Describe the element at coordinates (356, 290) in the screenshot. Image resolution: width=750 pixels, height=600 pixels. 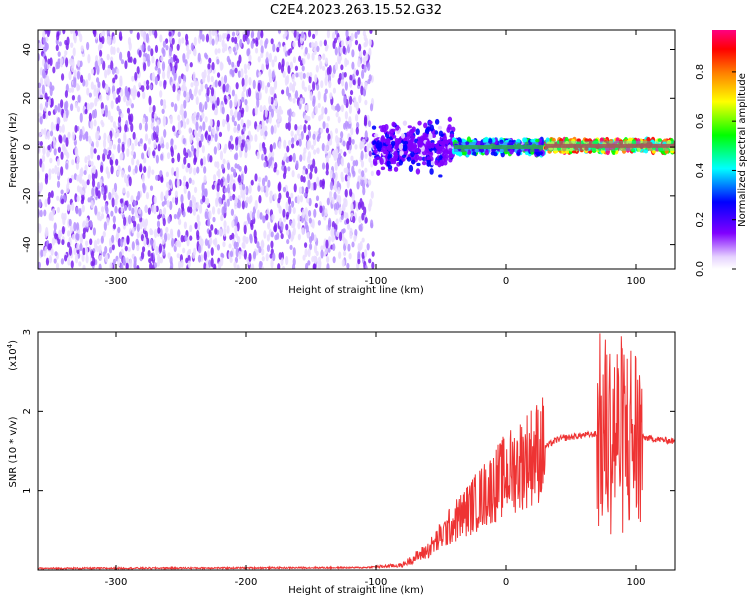
I see `spectrogram-x-axis-label: Height of straight line (km)` at that location.